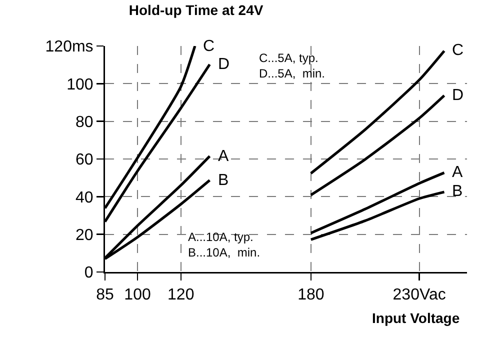 The image size is (500, 341). Describe the element at coordinates (85, 197) in the screenshot. I see `y-tick-label: 40` at that location.